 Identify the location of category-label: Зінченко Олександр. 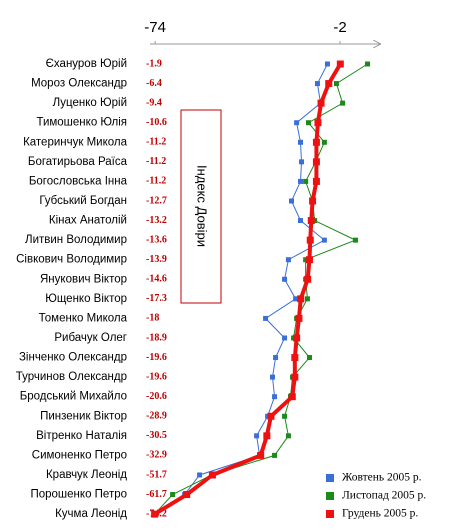
(73, 358).